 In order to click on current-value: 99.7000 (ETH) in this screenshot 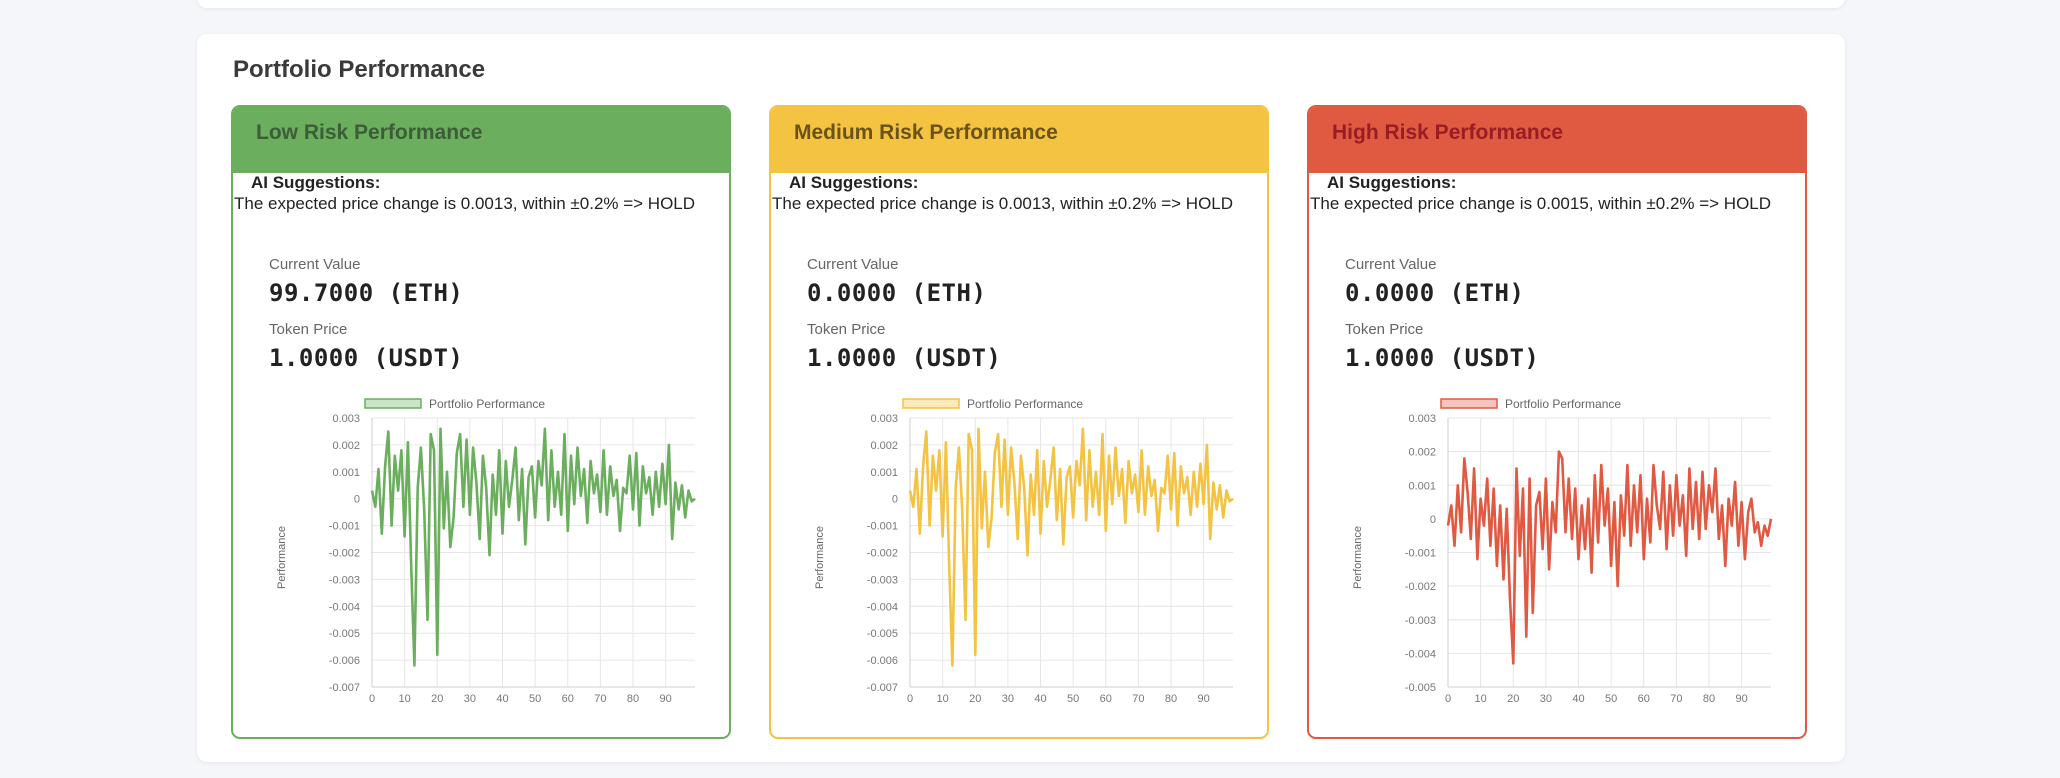, I will do `click(366, 293)`.